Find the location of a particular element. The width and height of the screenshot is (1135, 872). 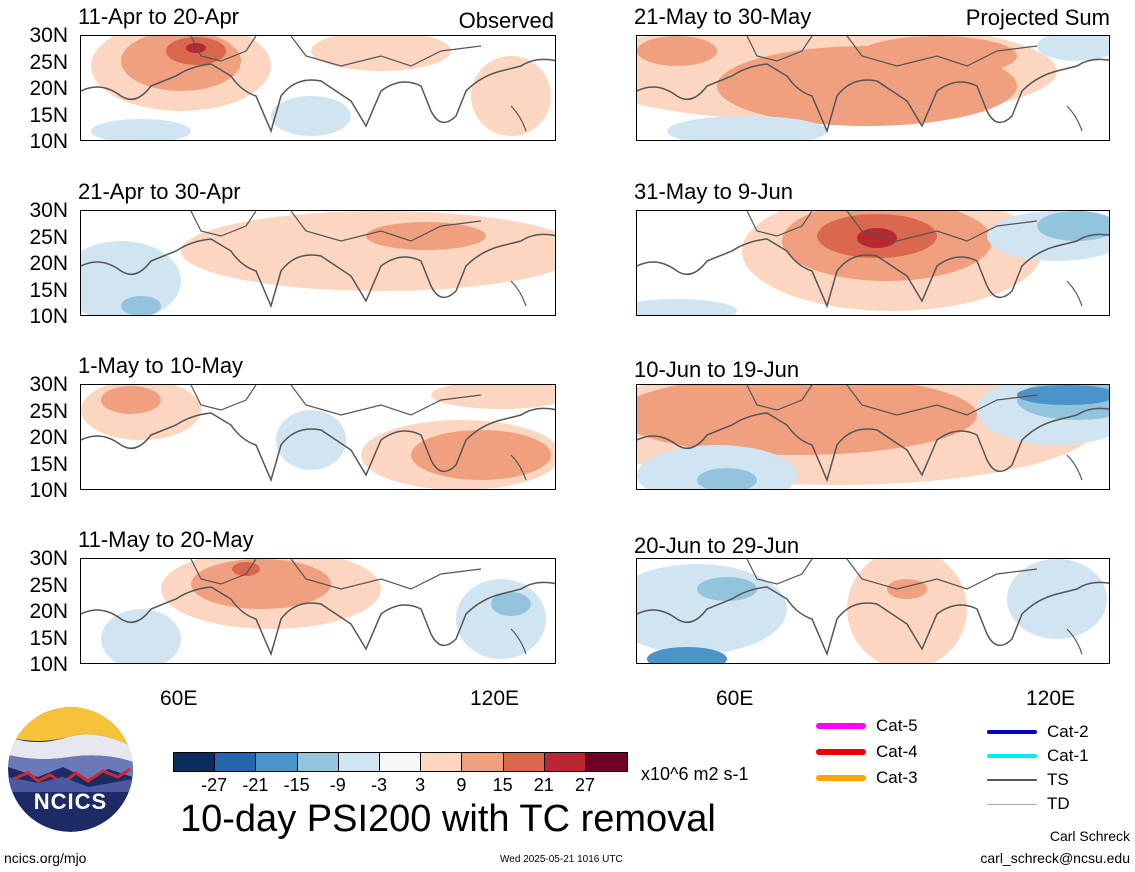

legend-item: TS is located at coordinates (1028, 780).